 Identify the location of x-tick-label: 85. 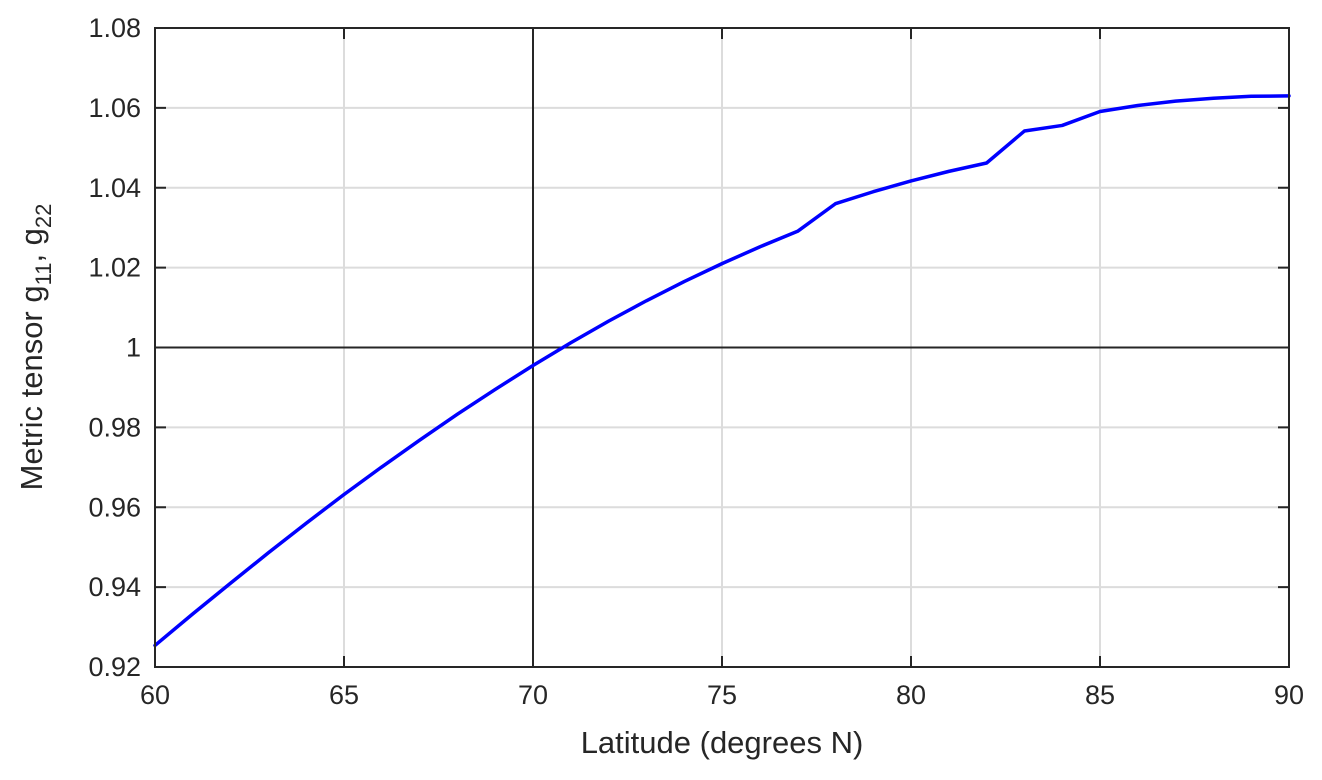
(1100, 695).